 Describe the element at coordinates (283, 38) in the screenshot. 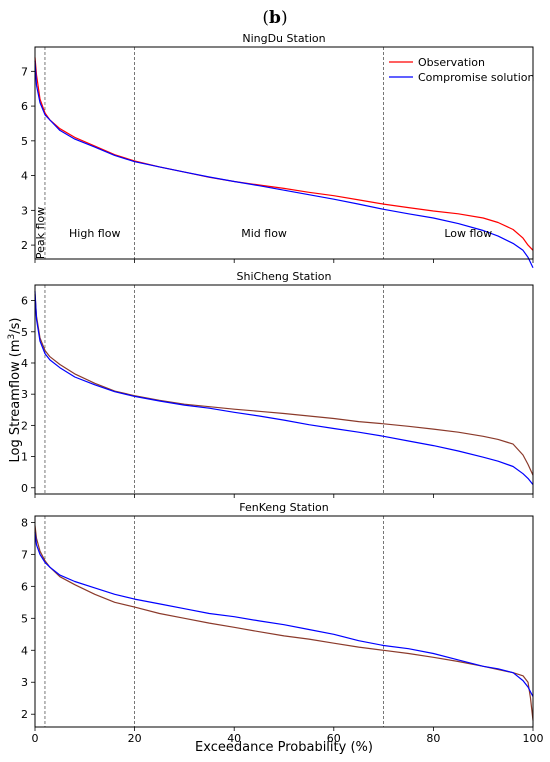

I see `panel-title: NingDu Station` at that location.